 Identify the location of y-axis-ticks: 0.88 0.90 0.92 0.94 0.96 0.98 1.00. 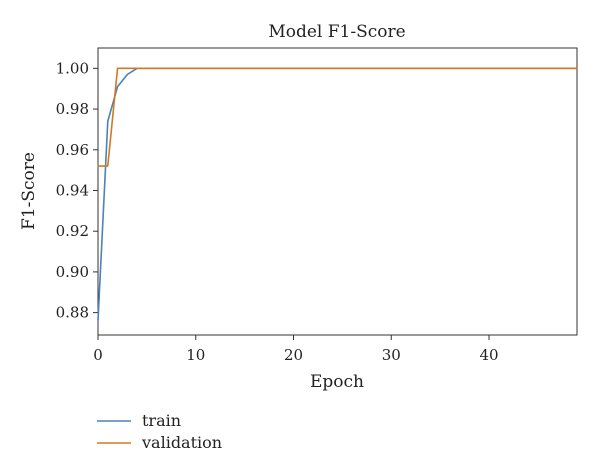
(77, 190).